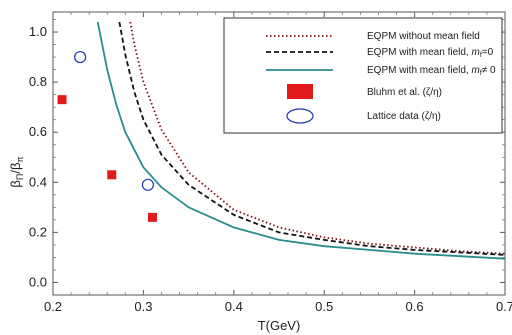 The image size is (512, 335). What do you see at coordinates (38, 281) in the screenshot?
I see `y-tick-label: 0.0` at bounding box center [38, 281].